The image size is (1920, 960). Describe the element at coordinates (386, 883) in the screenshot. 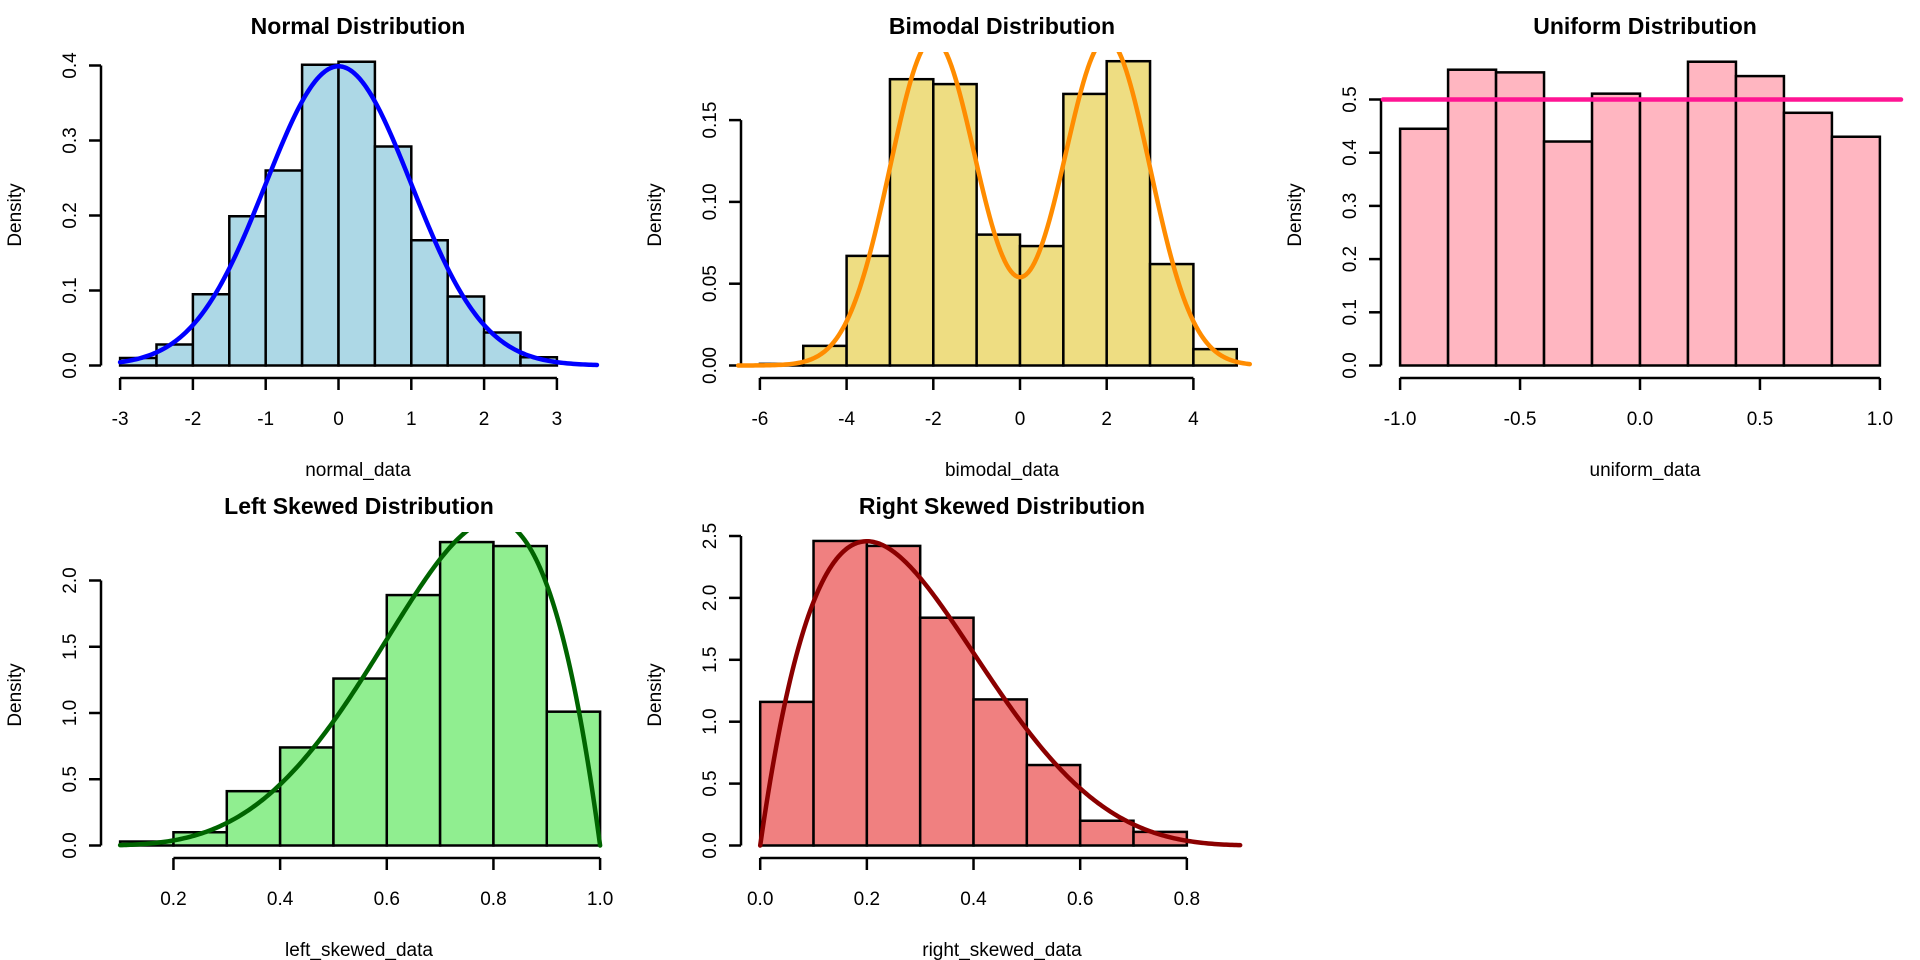

I see `x-axis: 0.2 0.4 0.6 0.8 1.0` at that location.